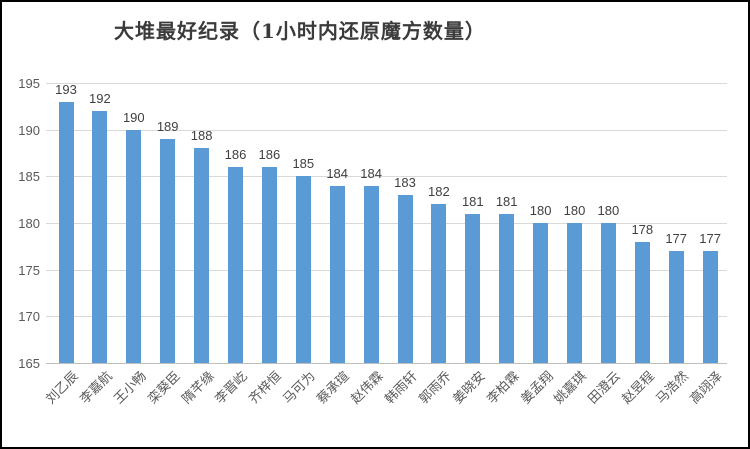 The image size is (750, 449). What do you see at coordinates (61, 387) in the screenshot?
I see `x-axis-category-label: 刘乙辰` at bounding box center [61, 387].